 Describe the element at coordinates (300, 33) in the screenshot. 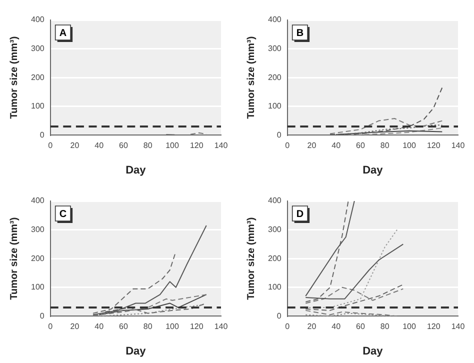

I see `annotation: B` at that location.